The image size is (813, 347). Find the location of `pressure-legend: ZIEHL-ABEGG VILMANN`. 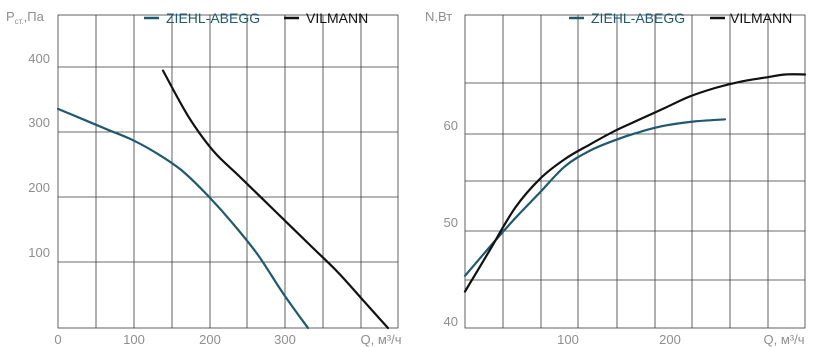

pressure-legend: ZIEHL-ABEGG VILMANN is located at coordinates (256, 18).